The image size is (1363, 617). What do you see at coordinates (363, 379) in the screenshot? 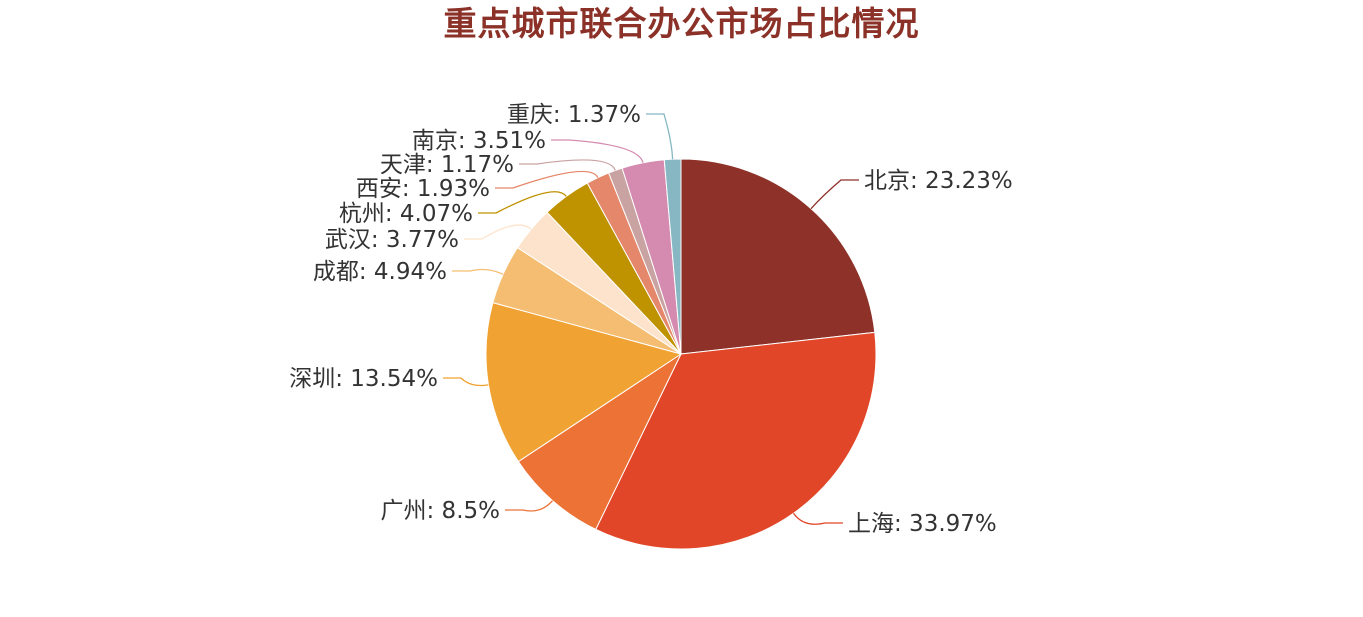
I see `slice-label-4: 深圳: 13.54%` at bounding box center [363, 379].